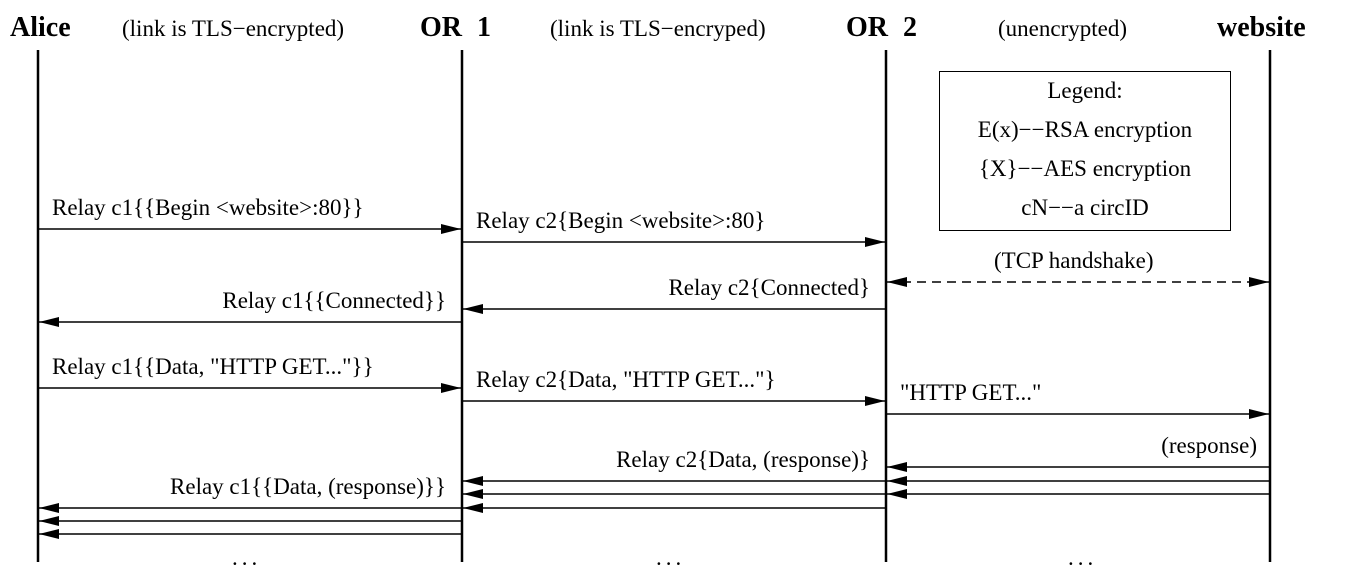 The width and height of the screenshot is (1354, 579). What do you see at coordinates (208, 207) in the screenshot?
I see `label-begin-c1: Relay c1{{Begin <website>:80}}` at bounding box center [208, 207].